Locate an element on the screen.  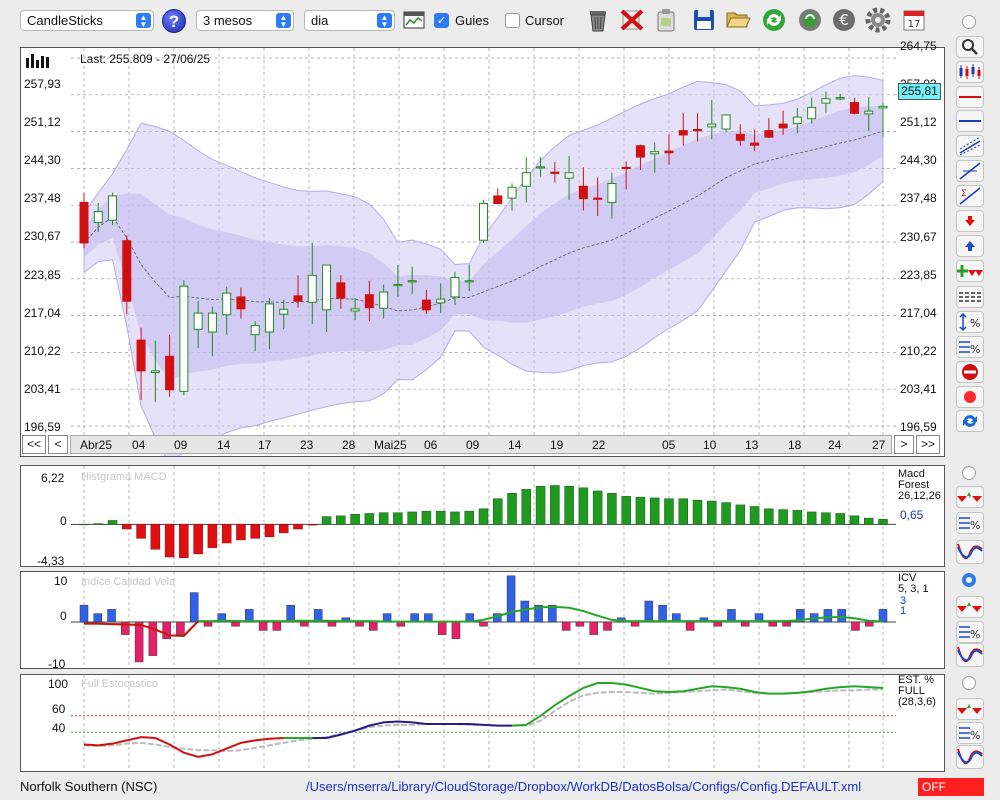
macd-lines-percent-button: % is located at coordinates (970, 523).